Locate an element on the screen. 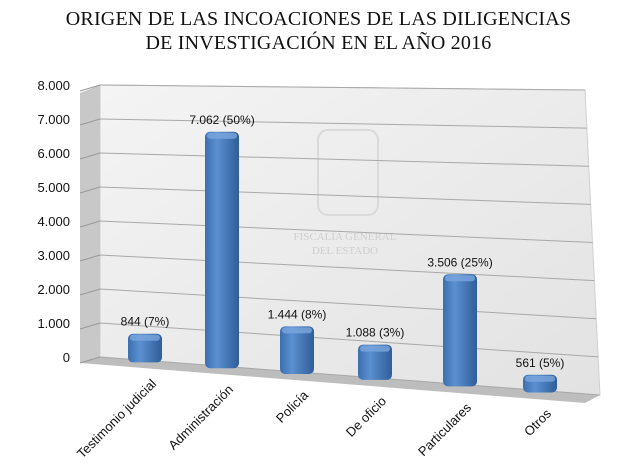 The image size is (637, 472). y-tick-label: 0 is located at coordinates (66, 357).